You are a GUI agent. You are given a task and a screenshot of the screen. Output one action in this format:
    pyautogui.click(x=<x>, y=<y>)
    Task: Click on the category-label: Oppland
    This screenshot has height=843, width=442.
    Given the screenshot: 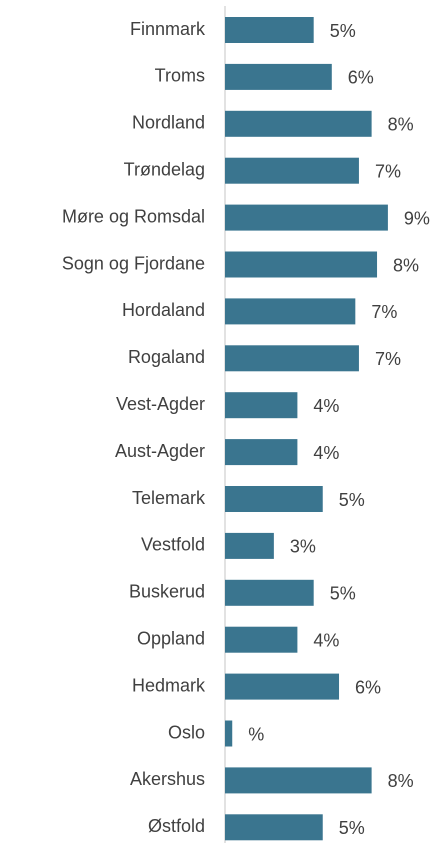 What is the action you would take?
    pyautogui.click(x=171, y=638)
    